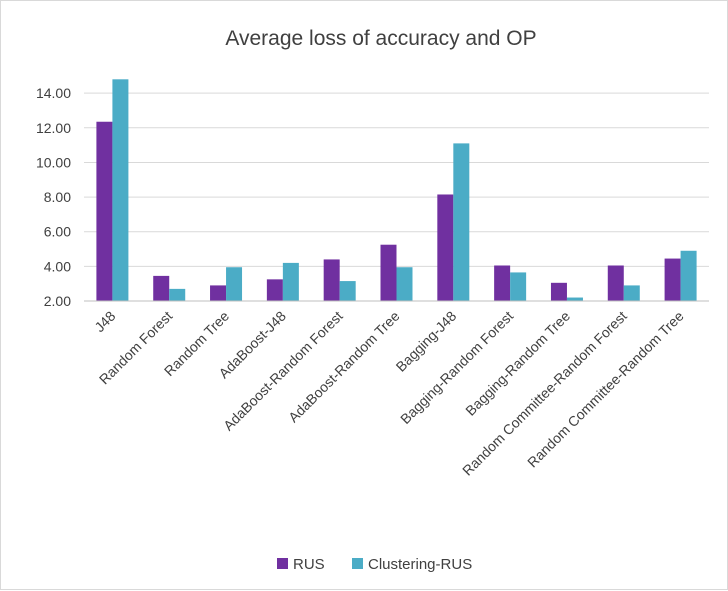  I want to click on legend-label: Clustering-RUS, so click(420, 564).